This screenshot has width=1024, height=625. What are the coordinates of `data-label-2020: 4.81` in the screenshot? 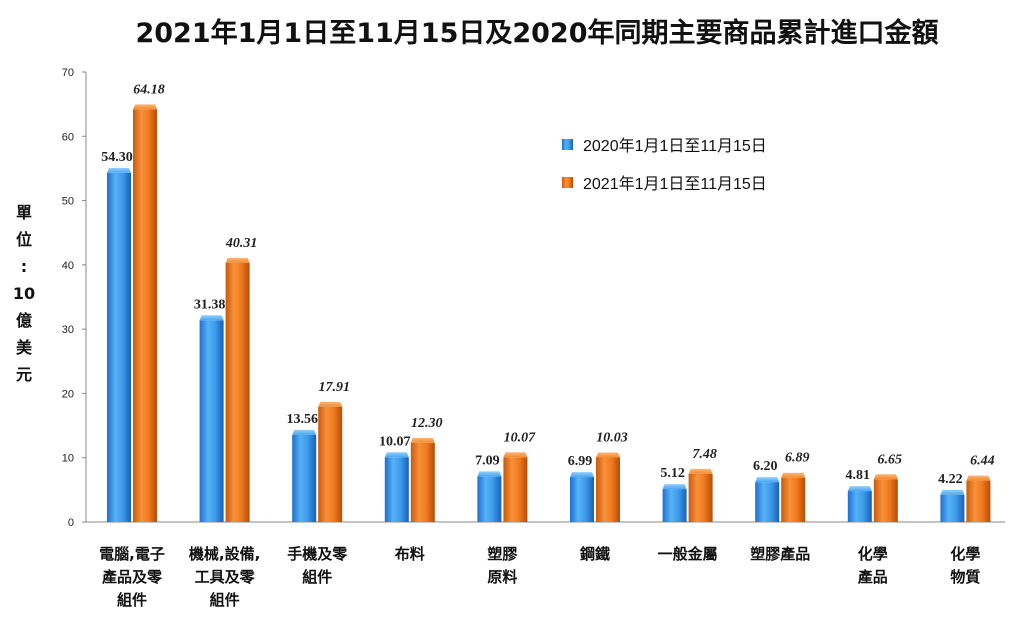 It's located at (858, 475).